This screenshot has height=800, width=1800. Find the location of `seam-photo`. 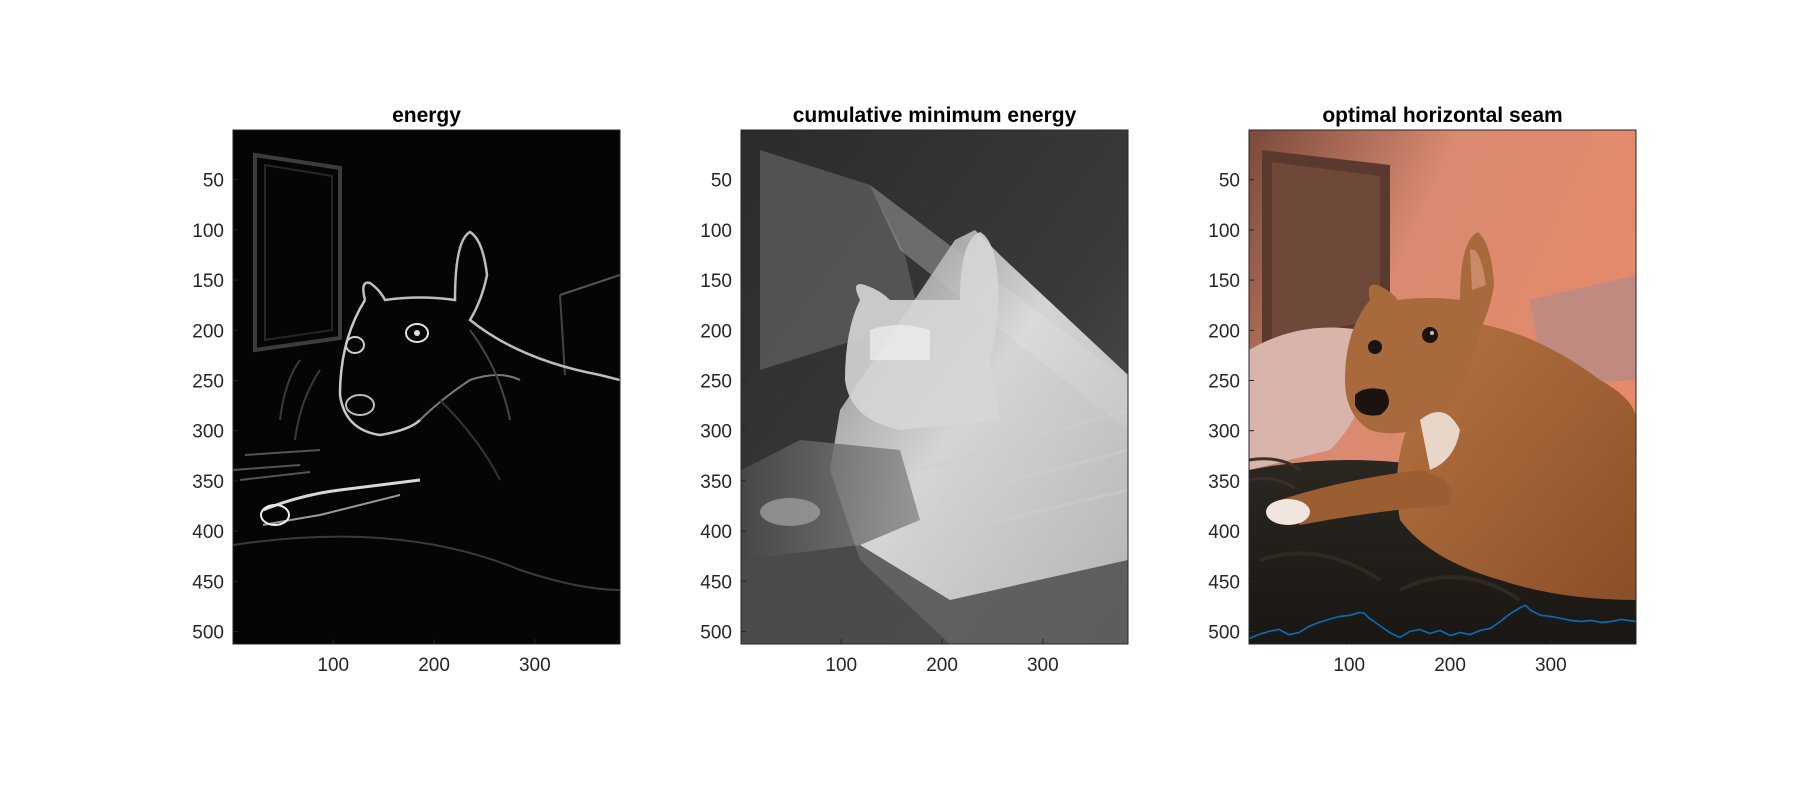

seam-photo is located at coordinates (1442, 387).